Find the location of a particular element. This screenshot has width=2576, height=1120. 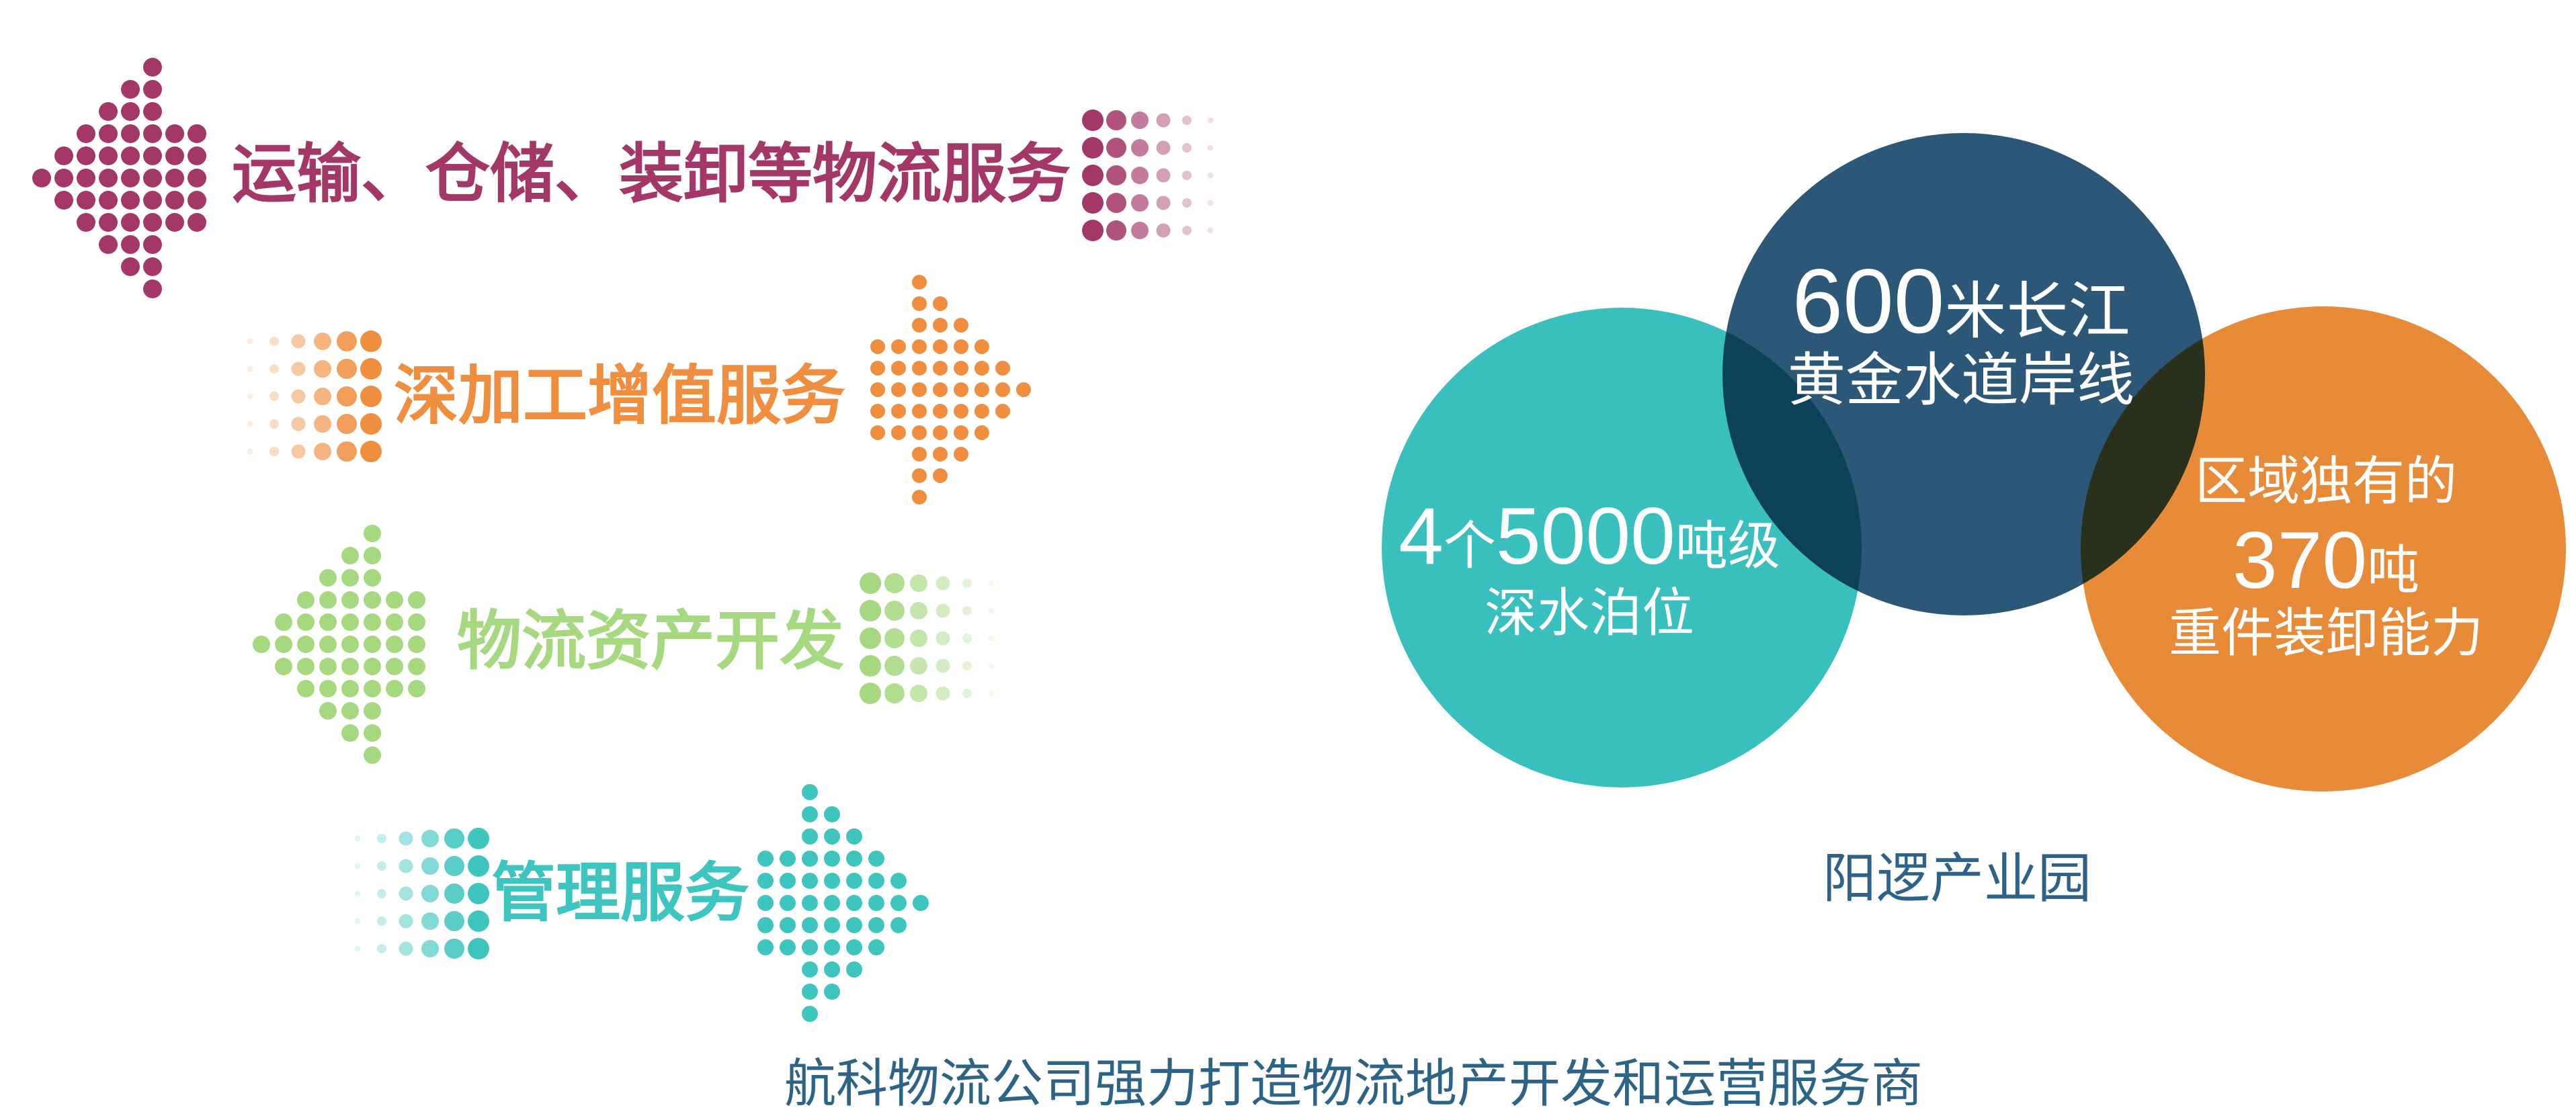

shoreline-length: 600 is located at coordinates (1868, 301).